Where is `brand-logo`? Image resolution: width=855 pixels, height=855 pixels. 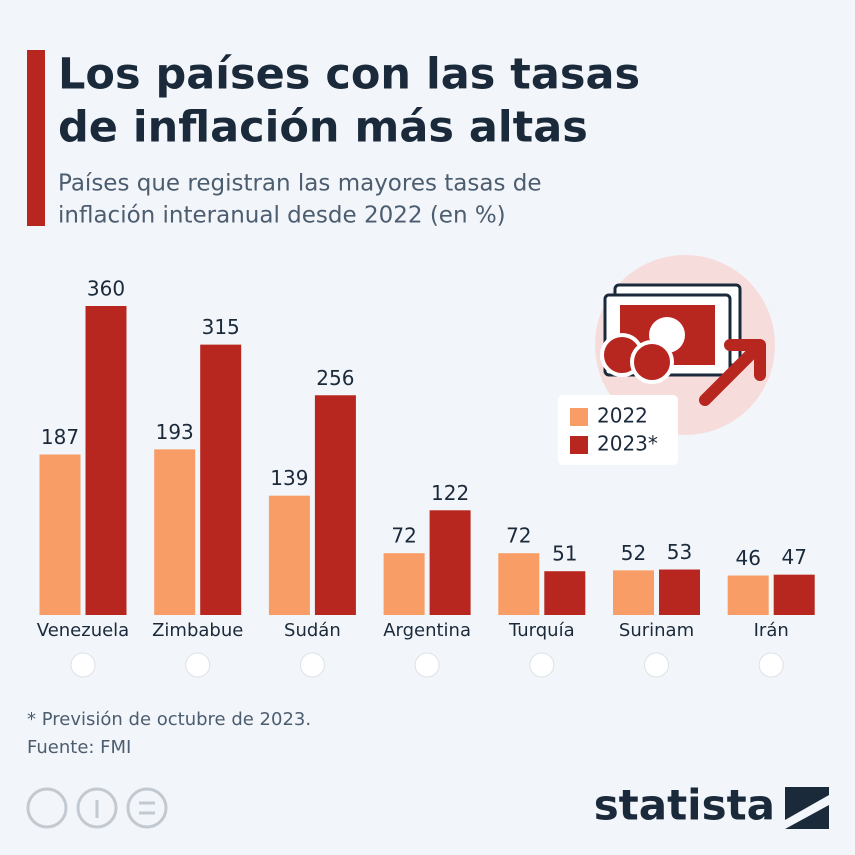
brand-logo is located at coordinates (807, 808).